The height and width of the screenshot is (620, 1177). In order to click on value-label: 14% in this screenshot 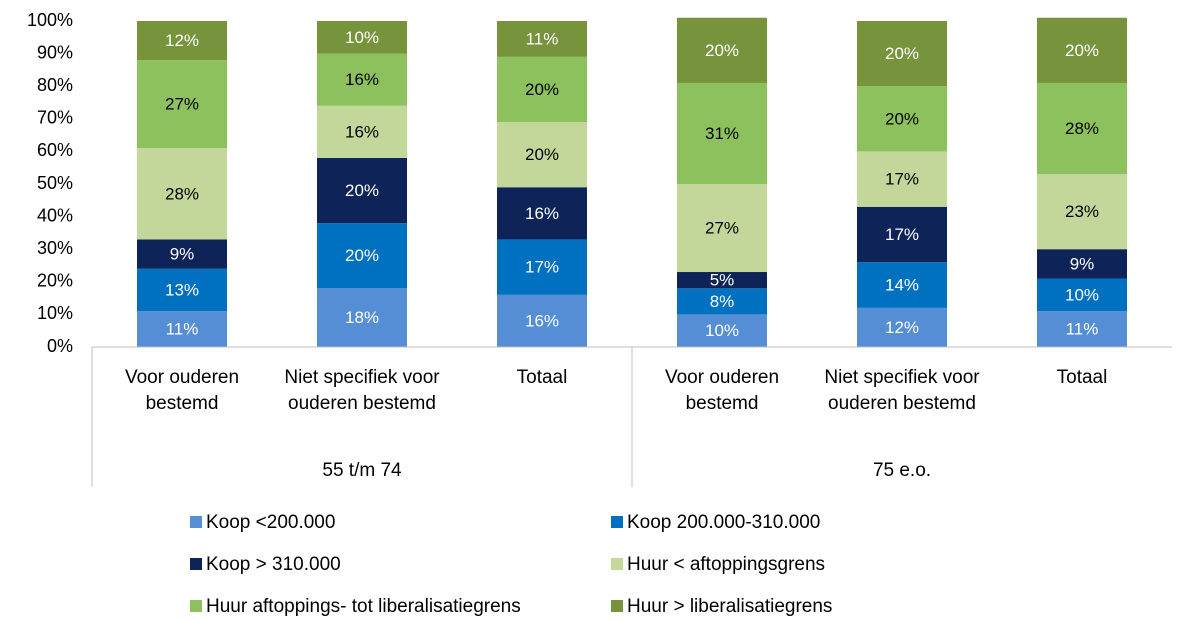, I will do `click(902, 285)`.